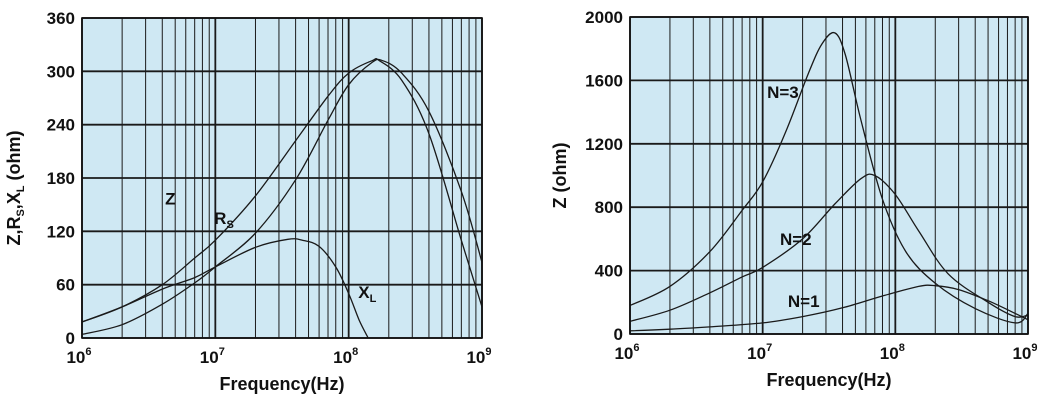 This screenshot has height=405, width=1052. What do you see at coordinates (61, 125) in the screenshot?
I see `y-tick-label: 240` at bounding box center [61, 125].